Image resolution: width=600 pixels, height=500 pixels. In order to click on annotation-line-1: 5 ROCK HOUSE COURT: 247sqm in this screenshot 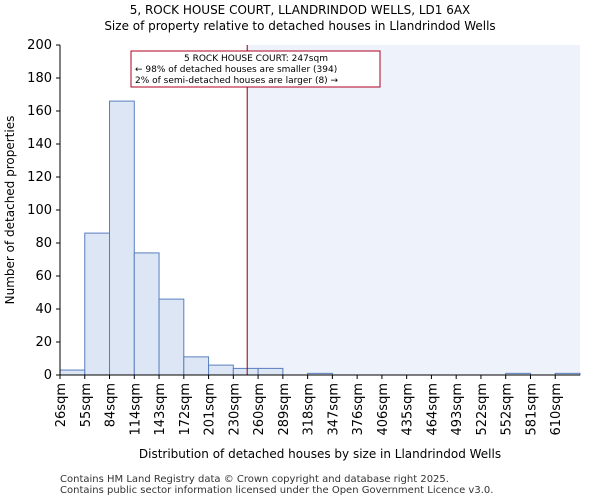, I will do `click(256, 59)`.